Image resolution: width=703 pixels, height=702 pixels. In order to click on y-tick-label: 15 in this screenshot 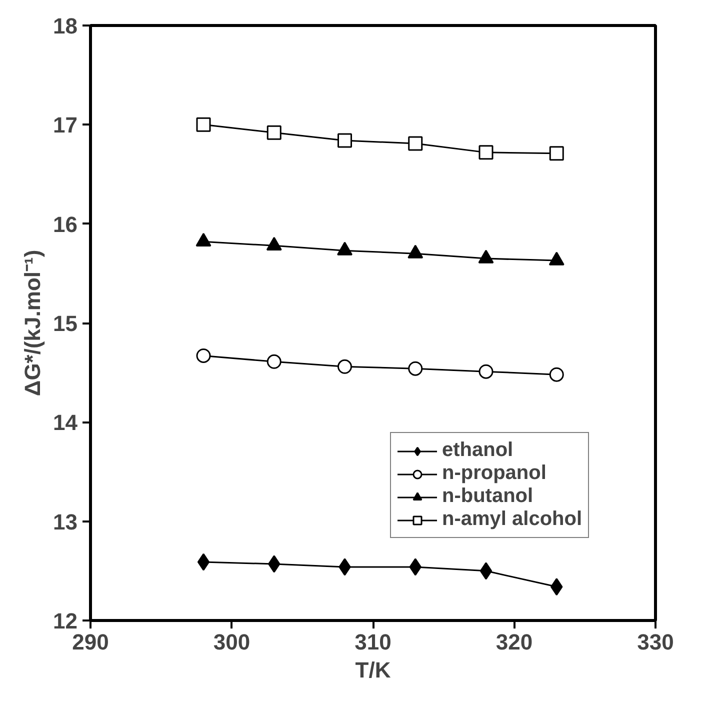, I will do `click(65, 323)`.